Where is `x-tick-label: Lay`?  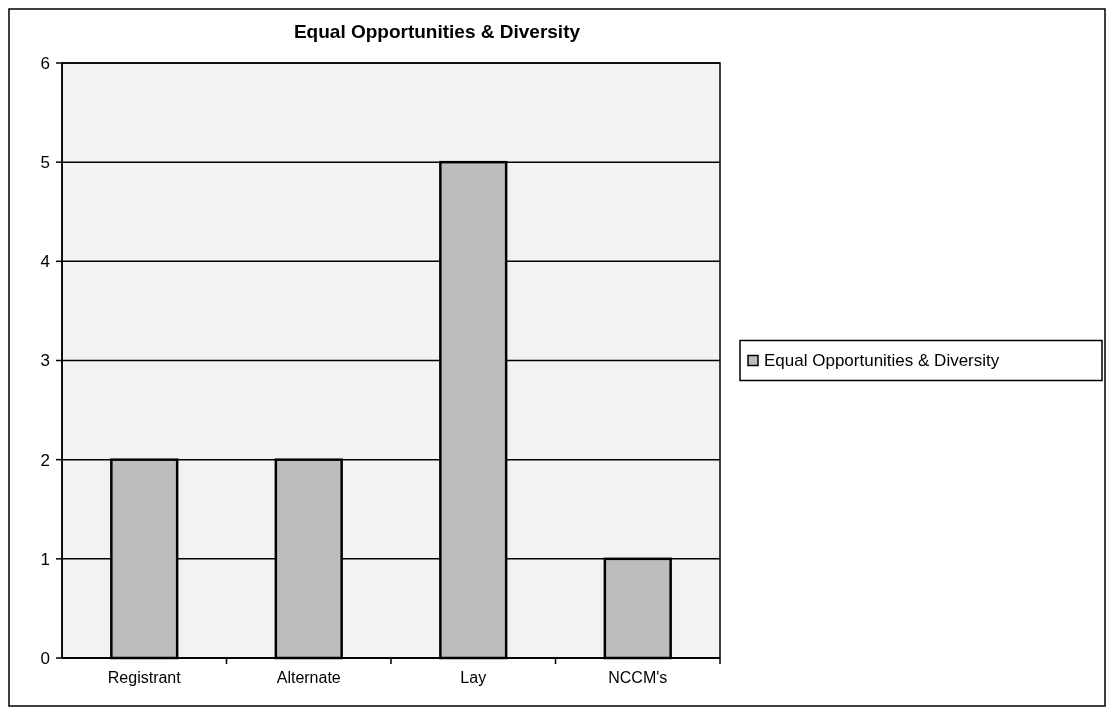
x-tick-label: Lay is located at coordinates (473, 677).